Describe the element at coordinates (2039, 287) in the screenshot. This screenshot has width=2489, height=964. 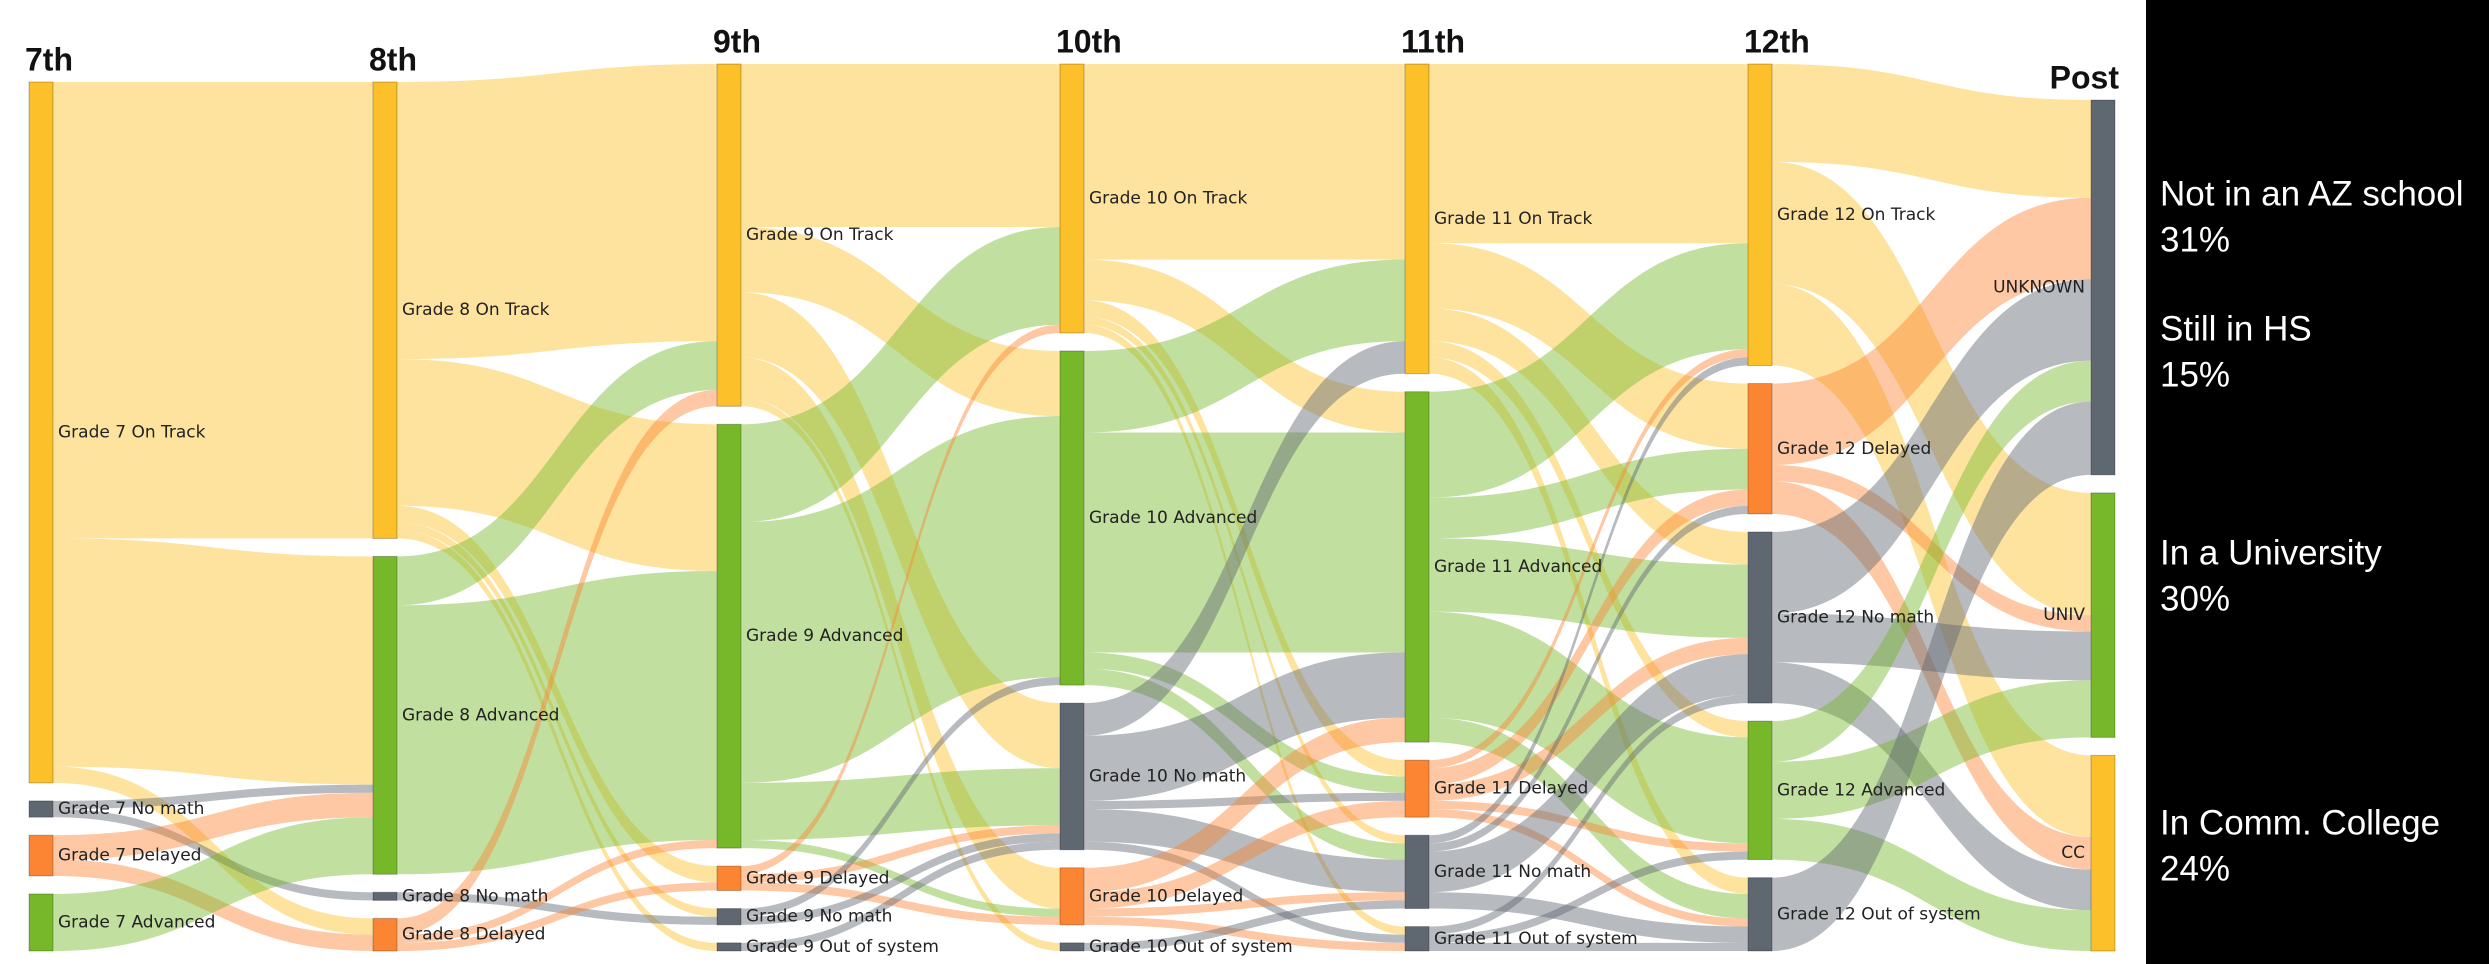
I see `node-label: UNKNOWN` at that location.